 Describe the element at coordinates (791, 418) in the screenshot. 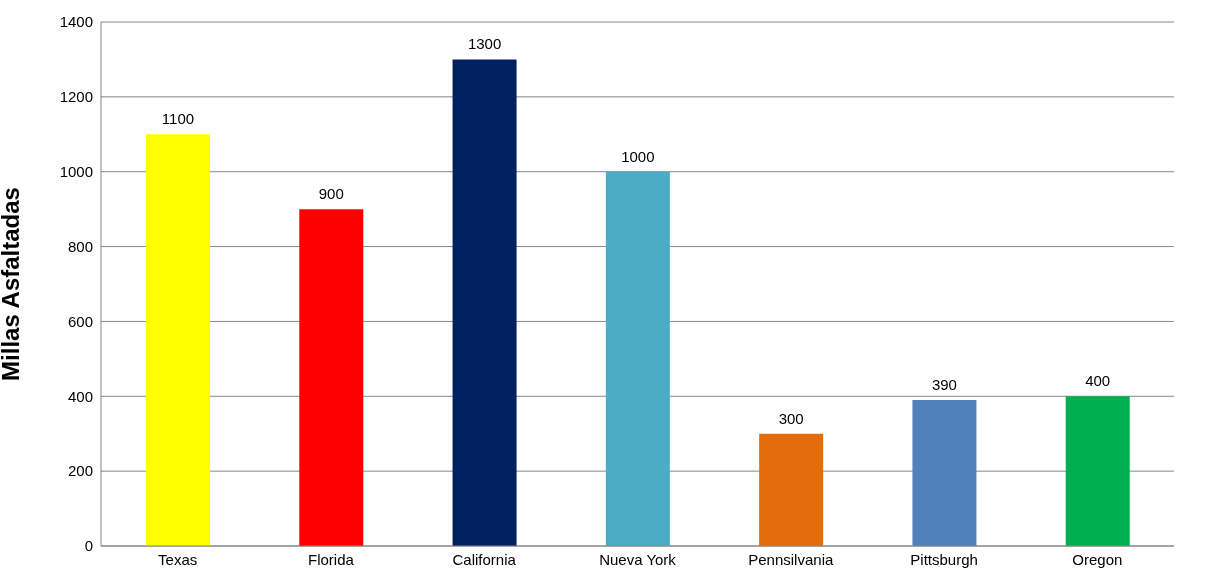

I see `data-label: 300` at that location.